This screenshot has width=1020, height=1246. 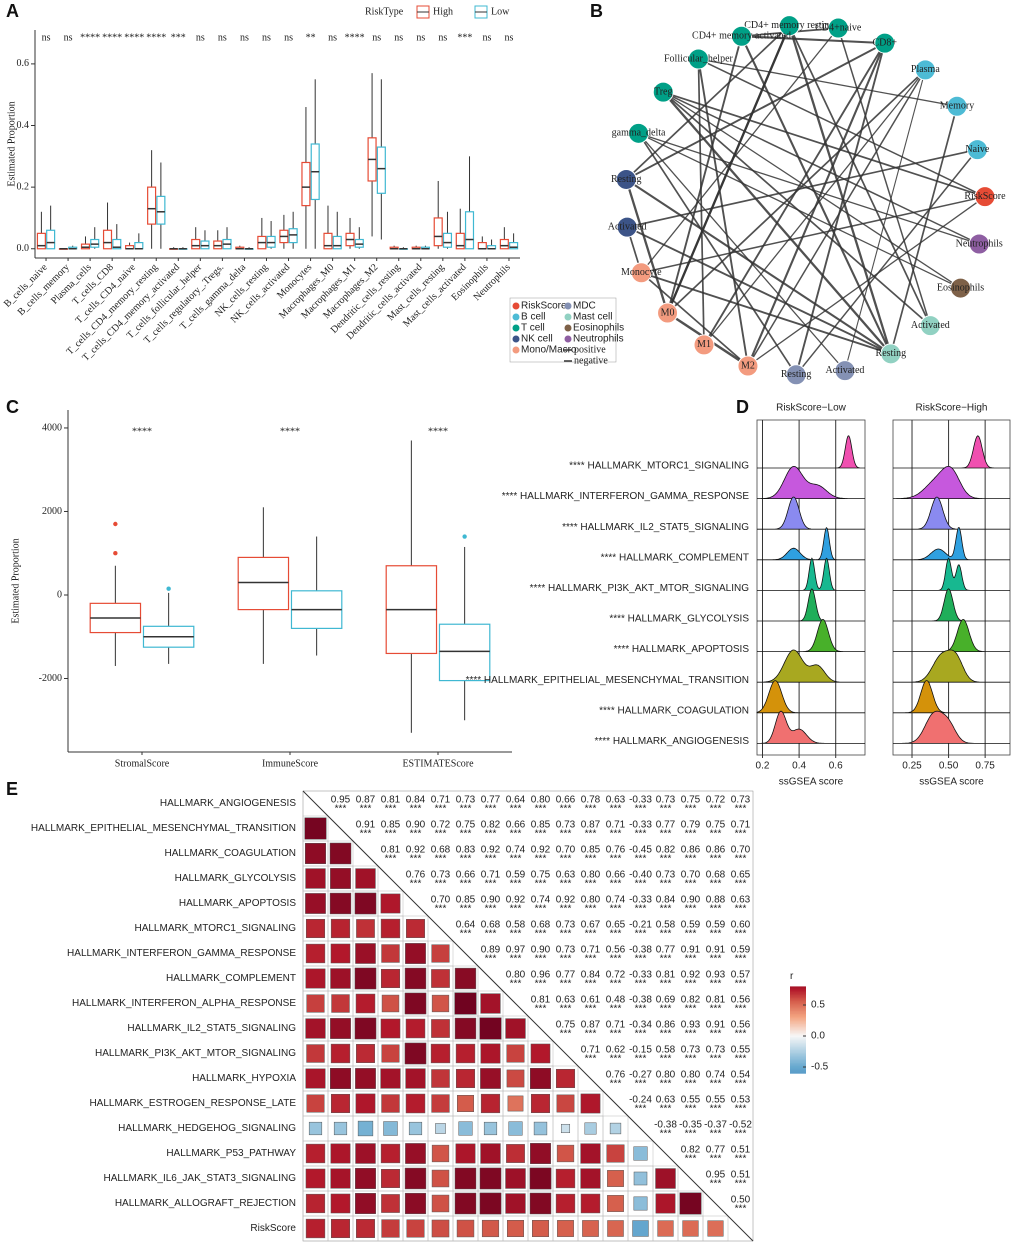 What do you see at coordinates (741, 975) in the screenshot?
I see `value-label: 0.57` at bounding box center [741, 975].